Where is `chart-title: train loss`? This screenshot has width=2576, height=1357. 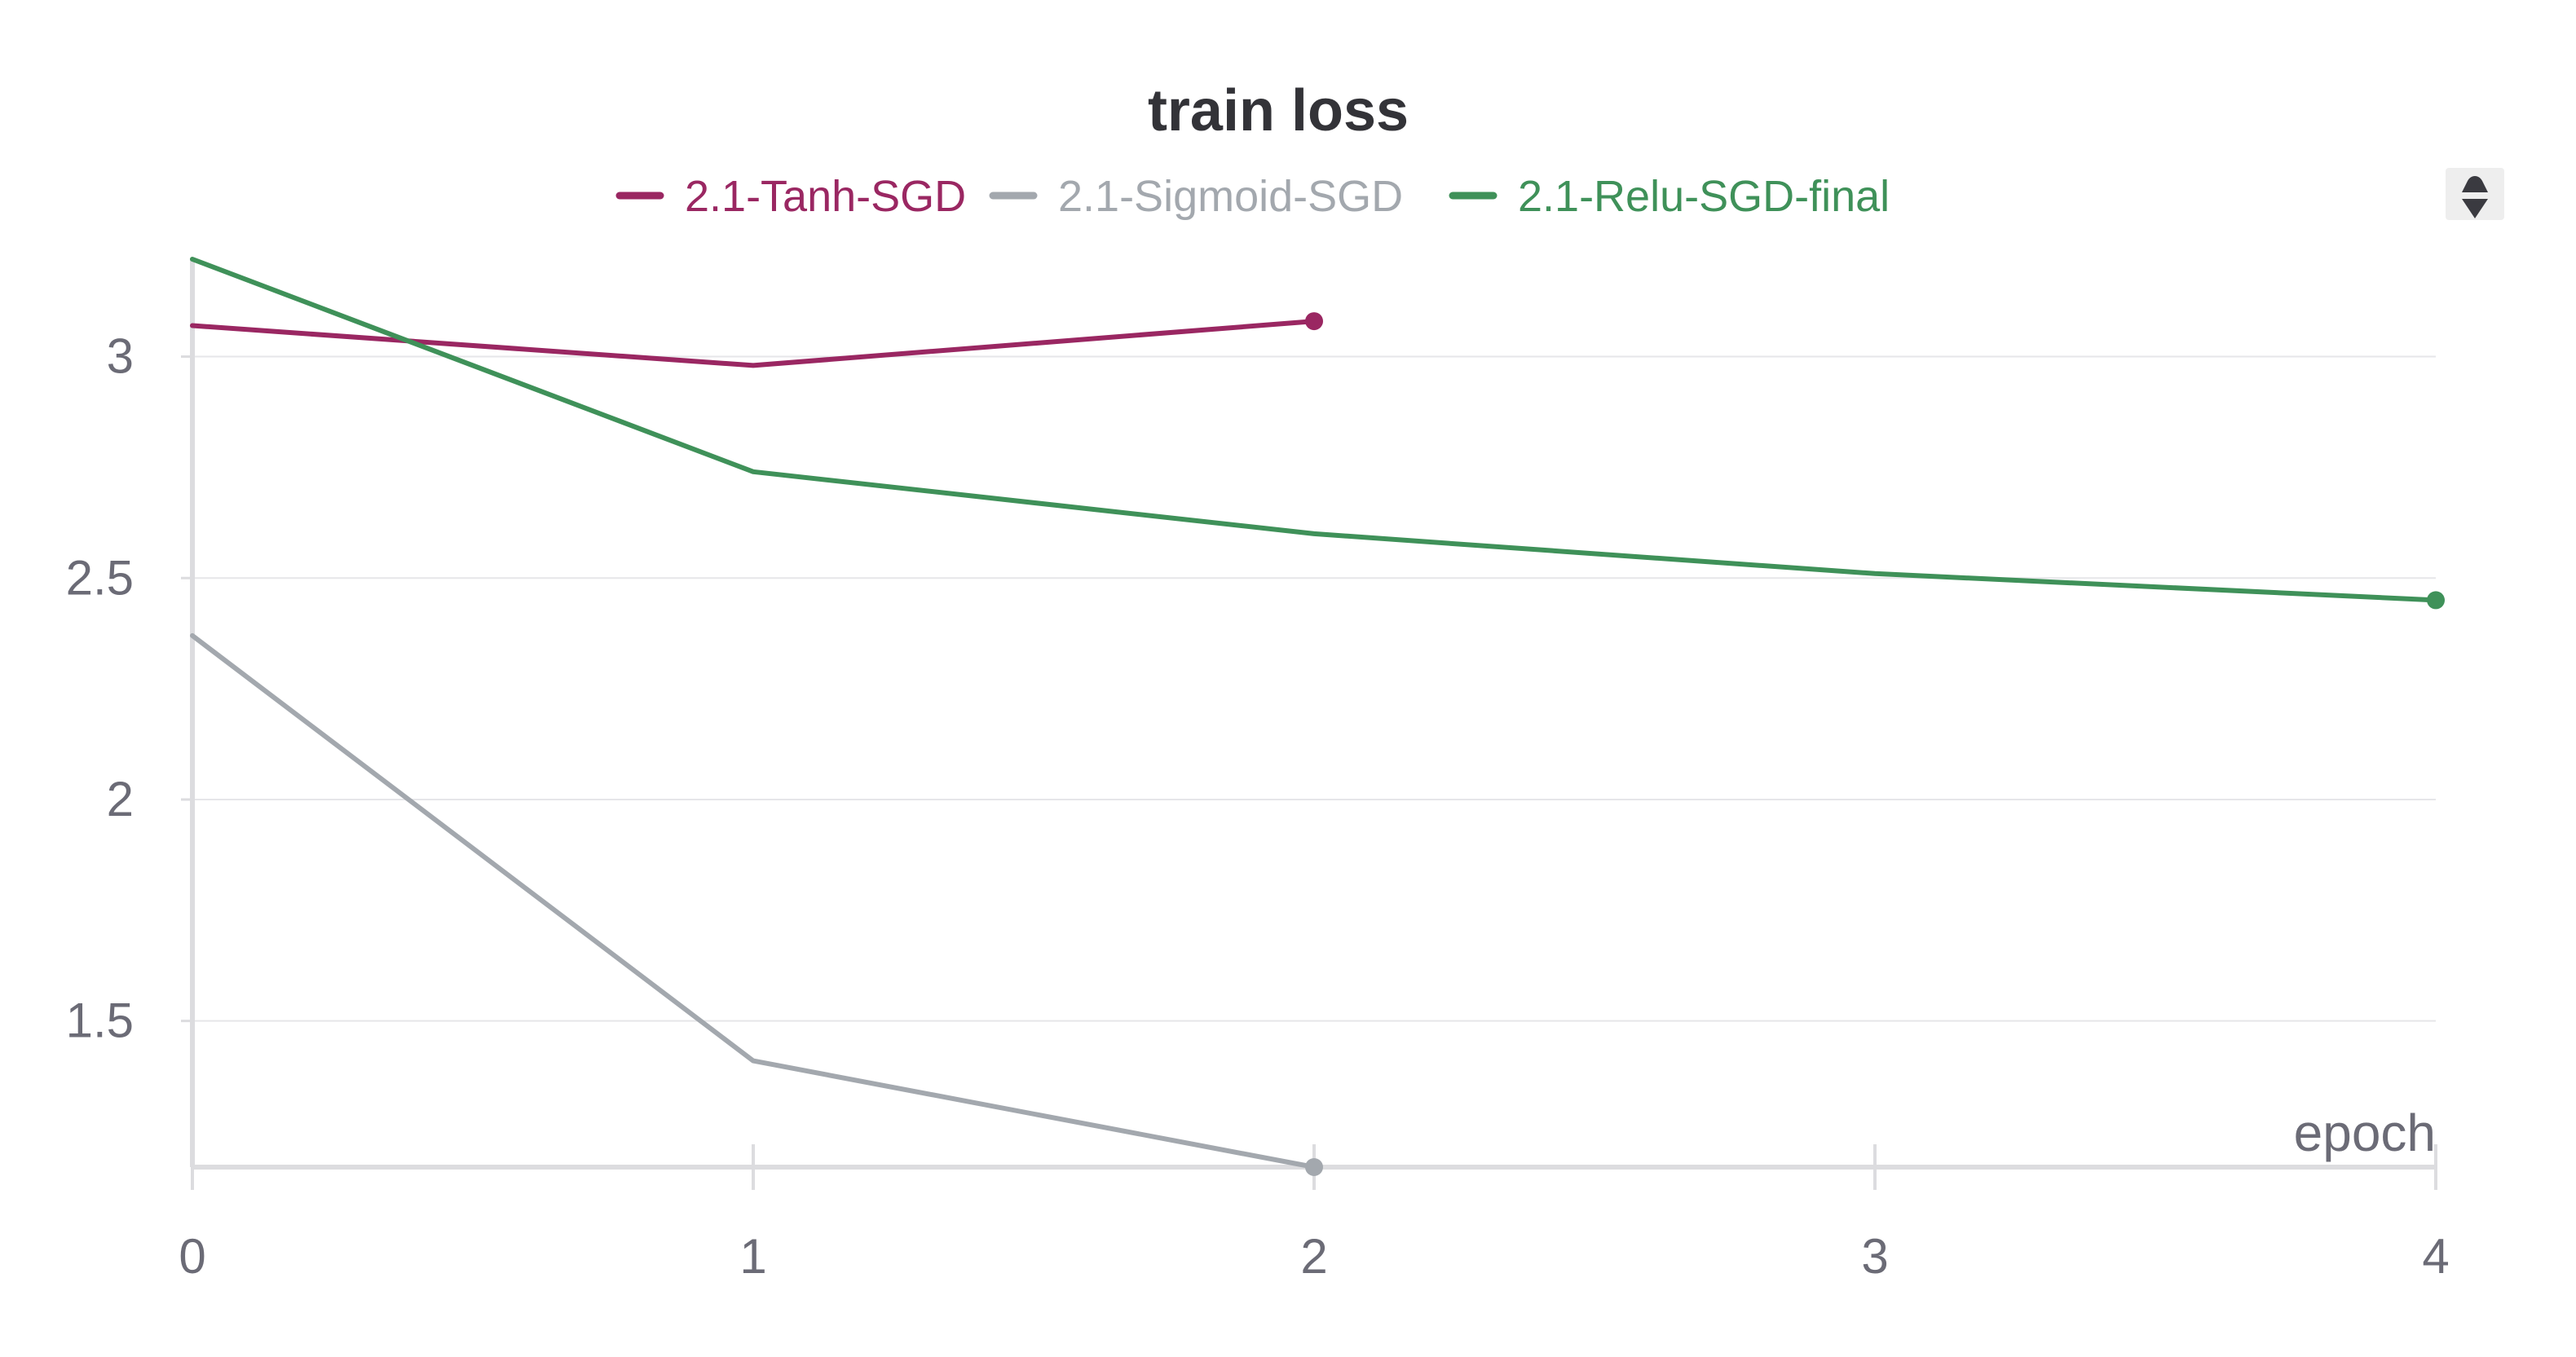
chart-title: train loss is located at coordinates (1278, 110).